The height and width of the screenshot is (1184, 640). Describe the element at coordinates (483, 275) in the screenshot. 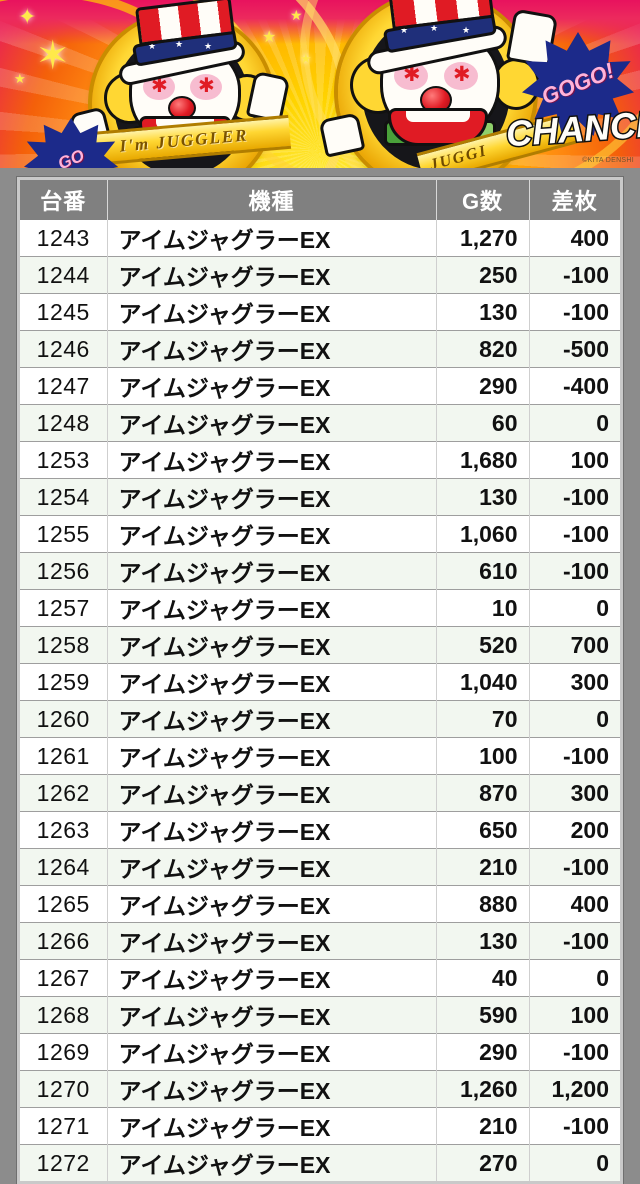

I see `cell-game-count: 250` at that location.